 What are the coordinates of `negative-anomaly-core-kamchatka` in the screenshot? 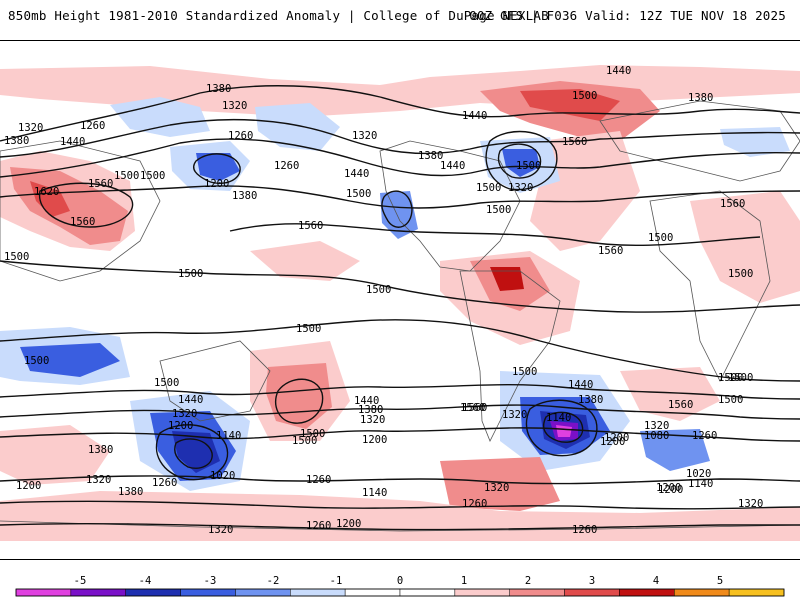 It's located at (218, 167).